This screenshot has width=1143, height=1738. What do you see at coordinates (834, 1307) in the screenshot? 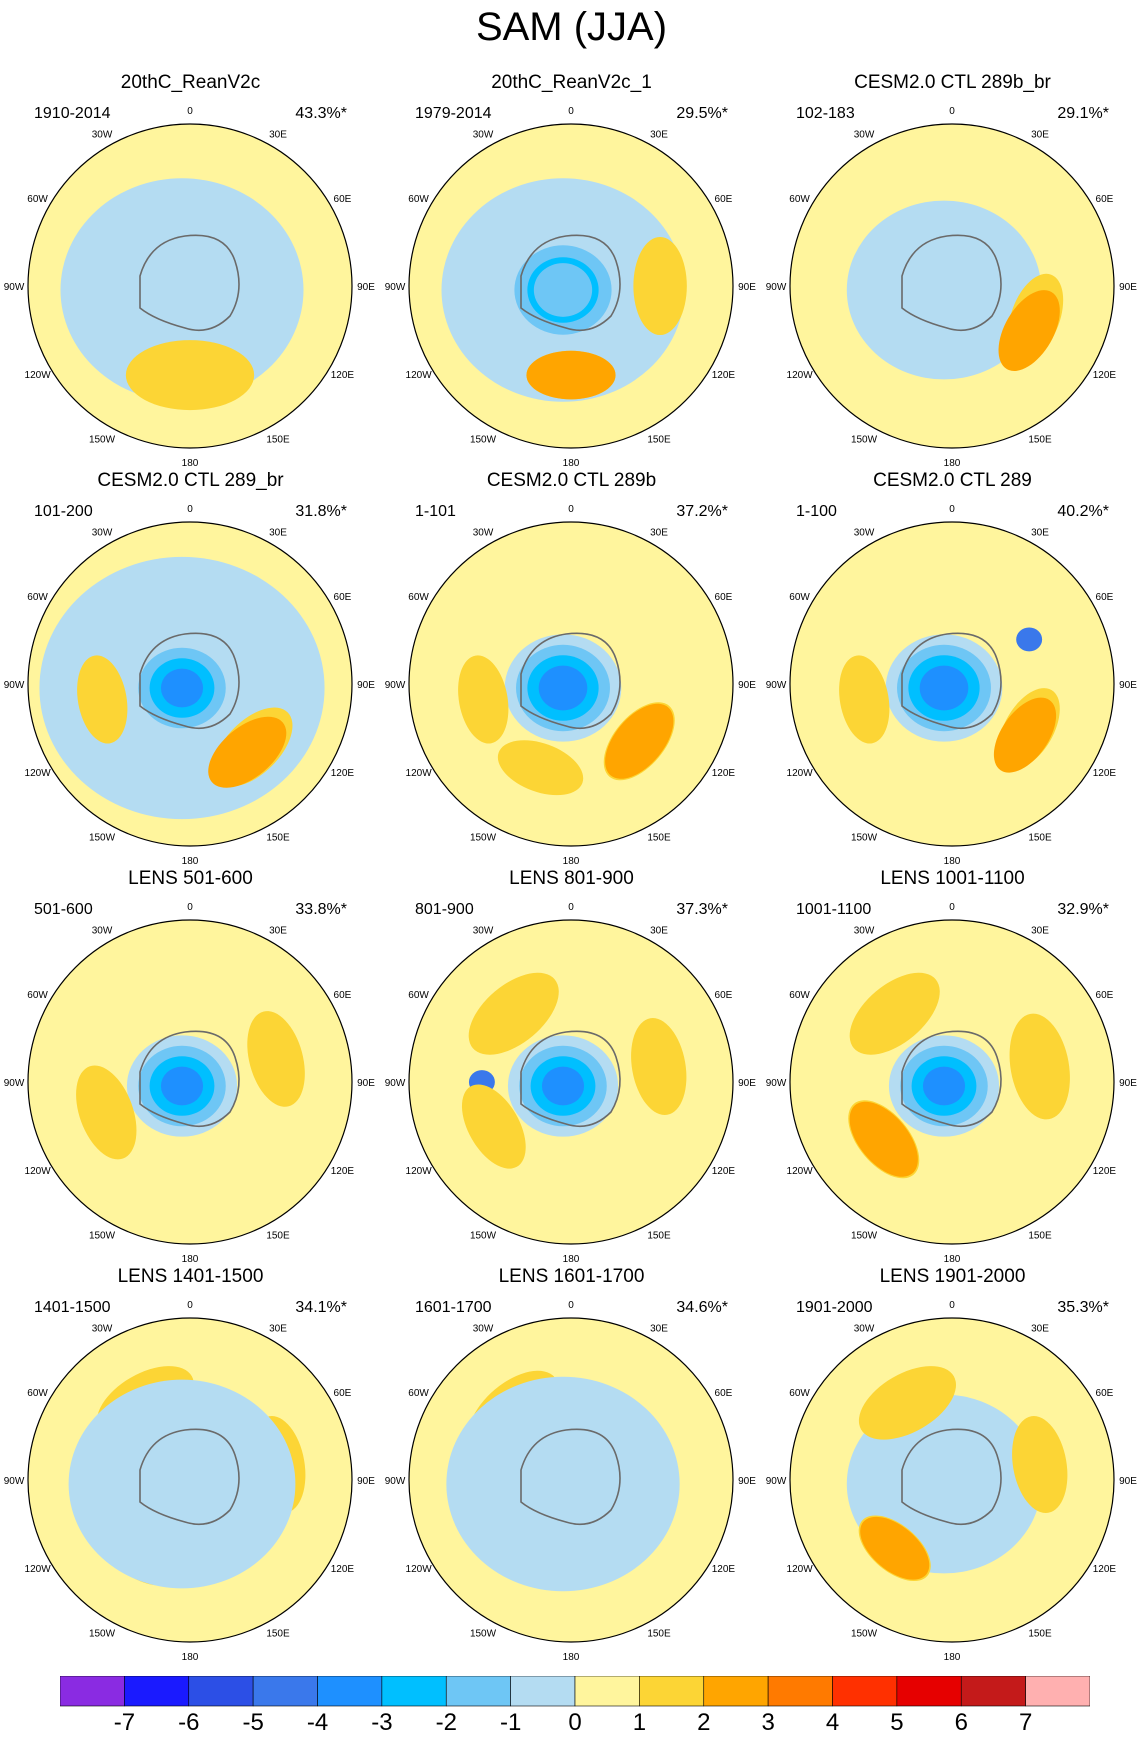
I see `panel-period: 1901-2000` at bounding box center [834, 1307].